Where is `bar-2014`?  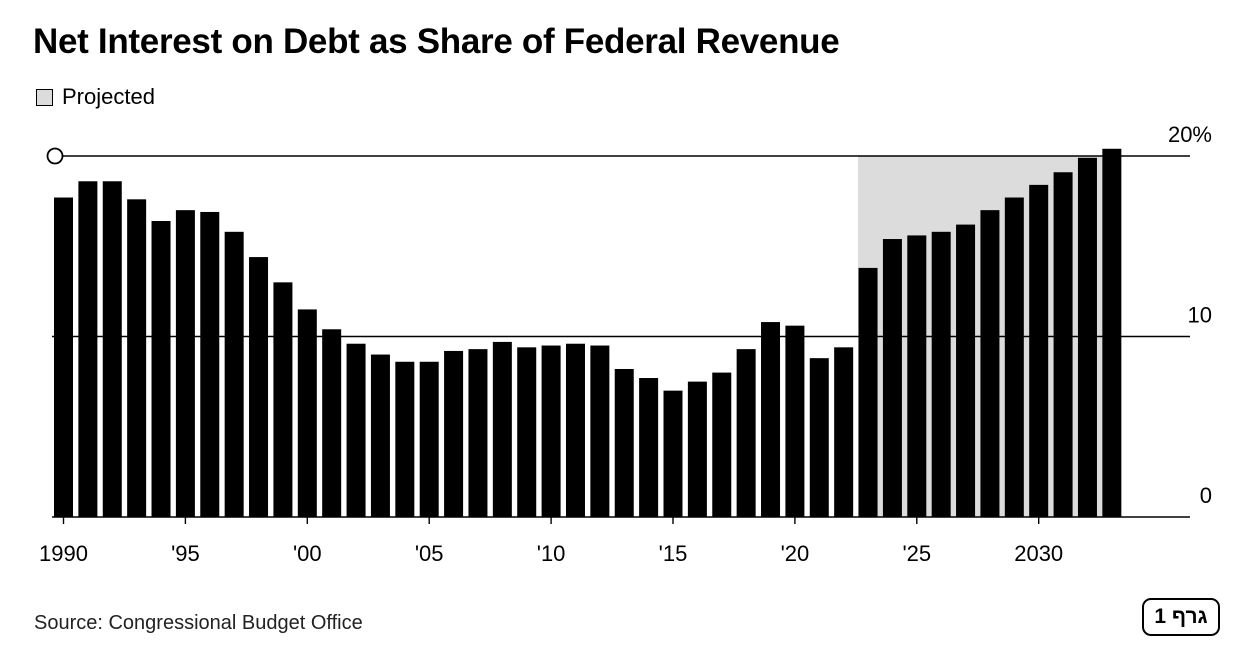 bar-2014 is located at coordinates (649, 447).